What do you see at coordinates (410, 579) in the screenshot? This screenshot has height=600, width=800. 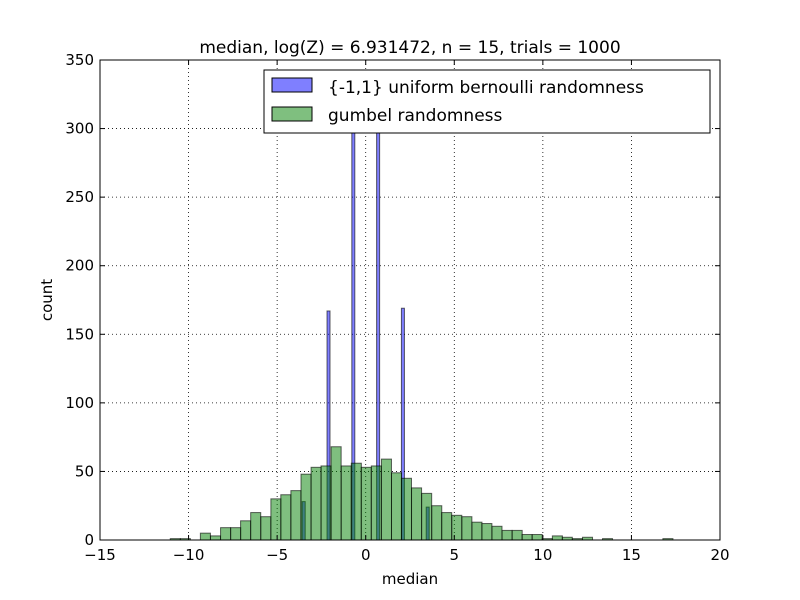 I see `x-axis-label: median` at bounding box center [410, 579].